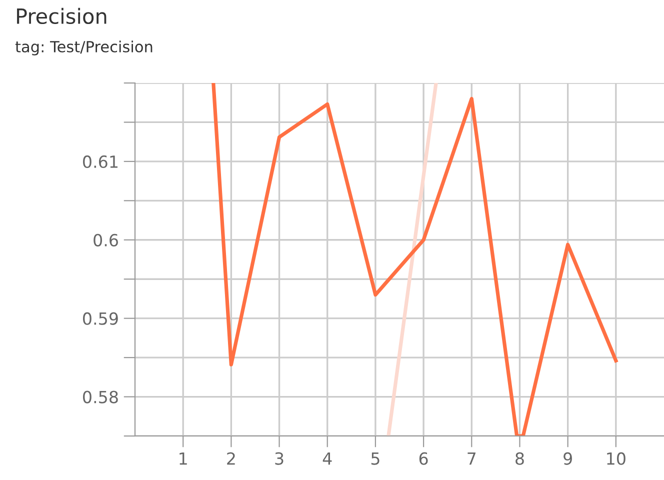  I want to click on x-tick-label: 10, so click(616, 458).